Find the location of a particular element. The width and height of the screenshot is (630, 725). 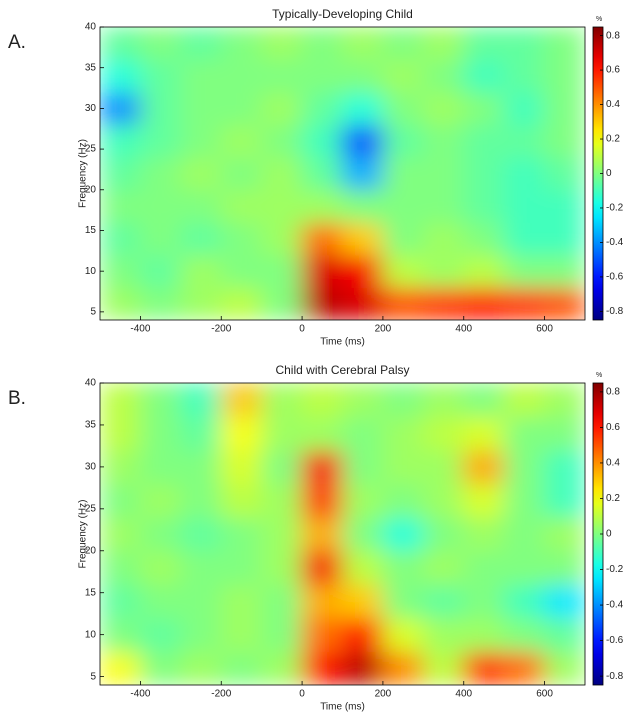

y-tick-label: 20 is located at coordinates (91, 550).